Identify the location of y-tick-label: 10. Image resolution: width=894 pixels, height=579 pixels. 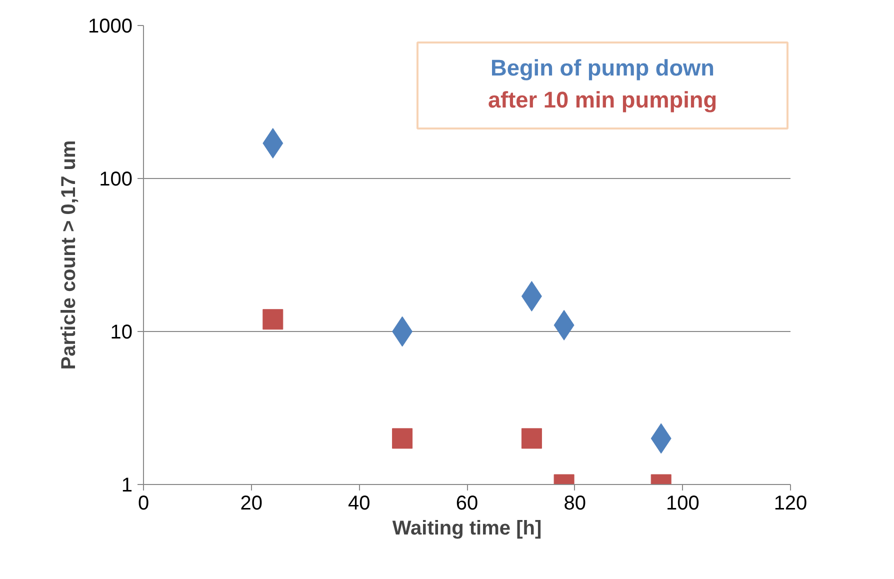
(121, 333).